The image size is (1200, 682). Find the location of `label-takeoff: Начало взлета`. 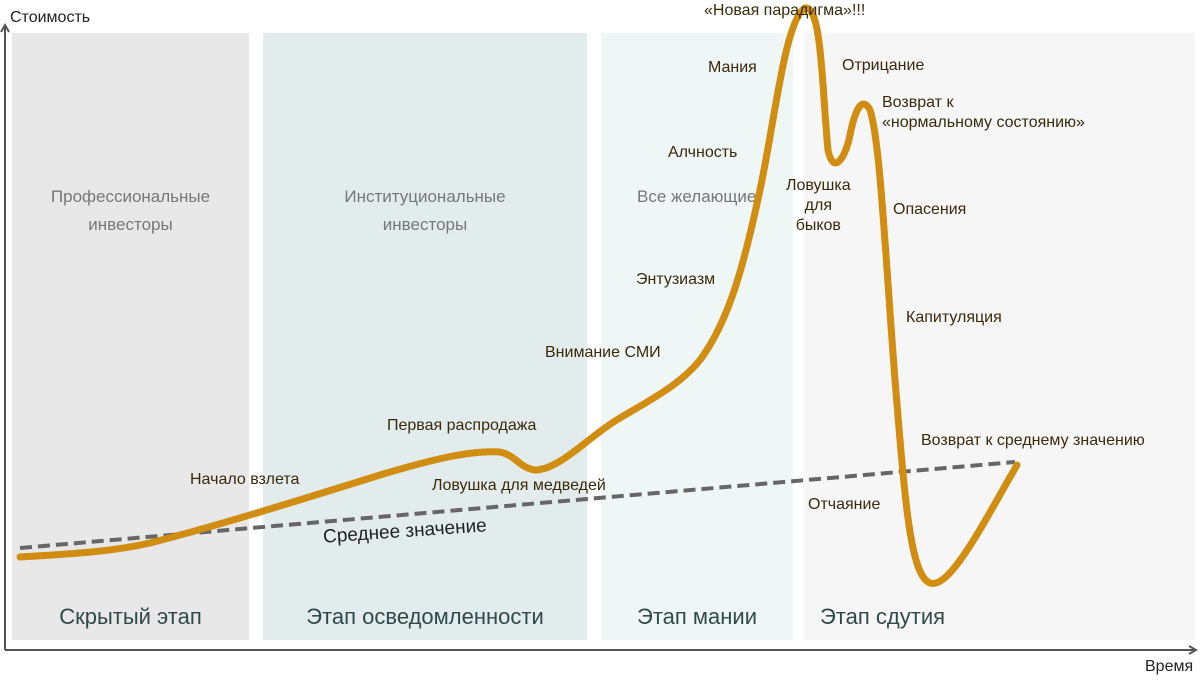

label-takeoff: Начало взлета is located at coordinates (245, 479).